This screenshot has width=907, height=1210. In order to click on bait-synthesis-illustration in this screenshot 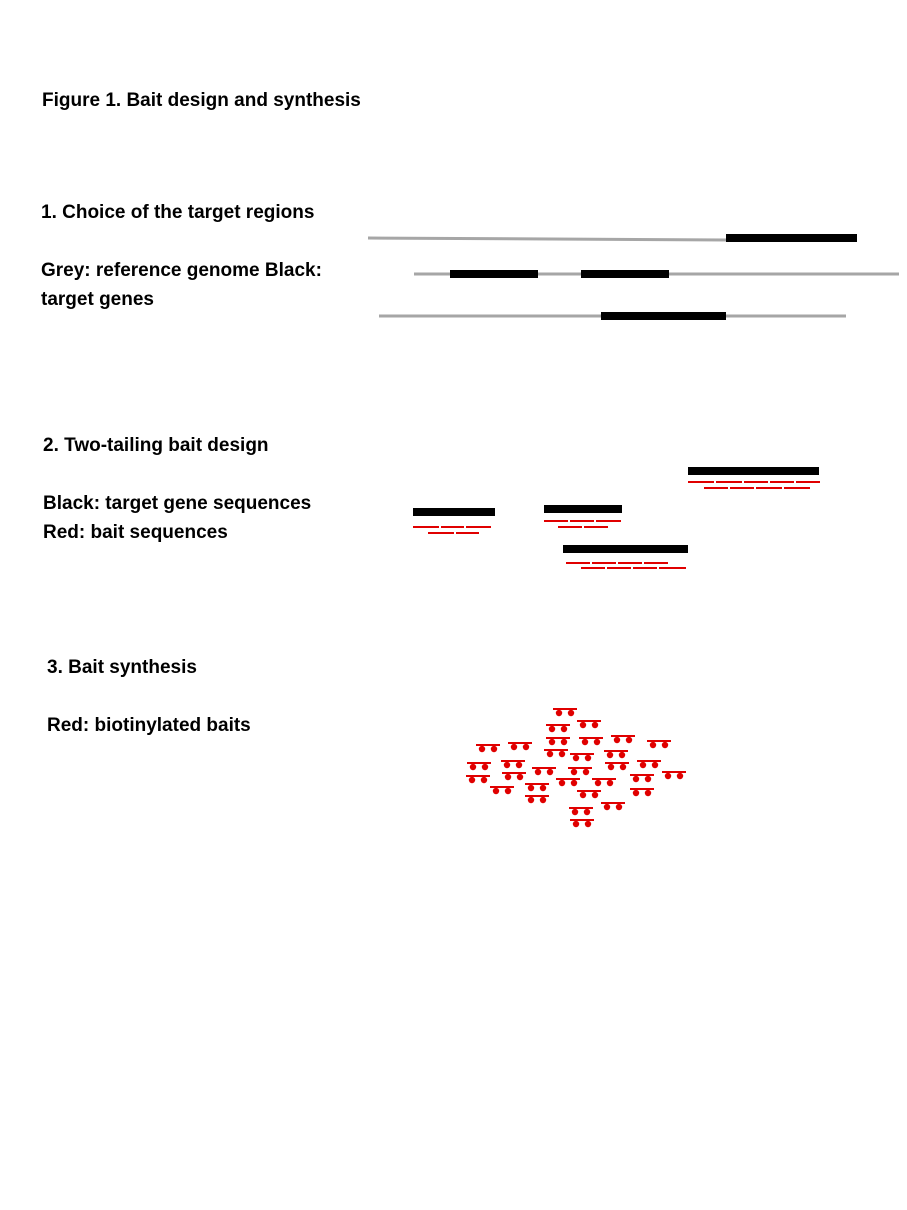, I will do `click(576, 768)`.